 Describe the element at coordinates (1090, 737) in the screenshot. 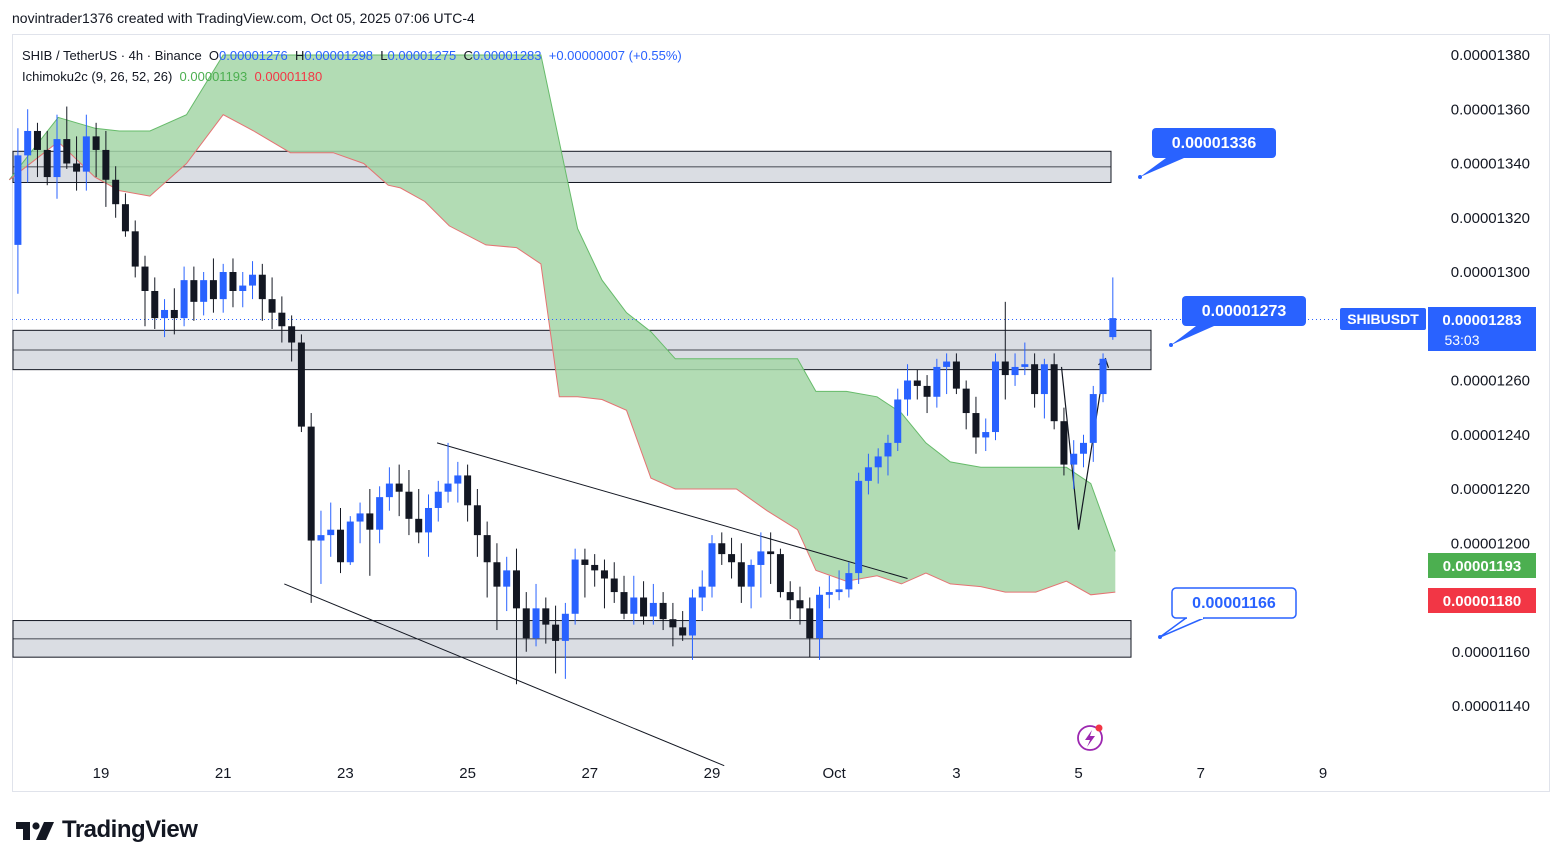

I see `lightning-icon` at that location.